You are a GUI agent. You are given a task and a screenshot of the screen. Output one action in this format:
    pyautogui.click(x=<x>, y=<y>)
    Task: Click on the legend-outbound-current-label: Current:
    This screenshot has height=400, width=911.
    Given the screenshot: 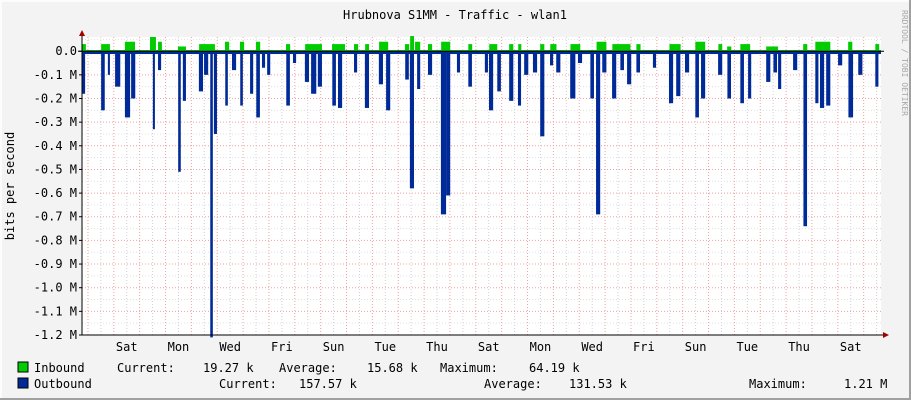 What is the action you would take?
    pyautogui.click(x=248, y=384)
    